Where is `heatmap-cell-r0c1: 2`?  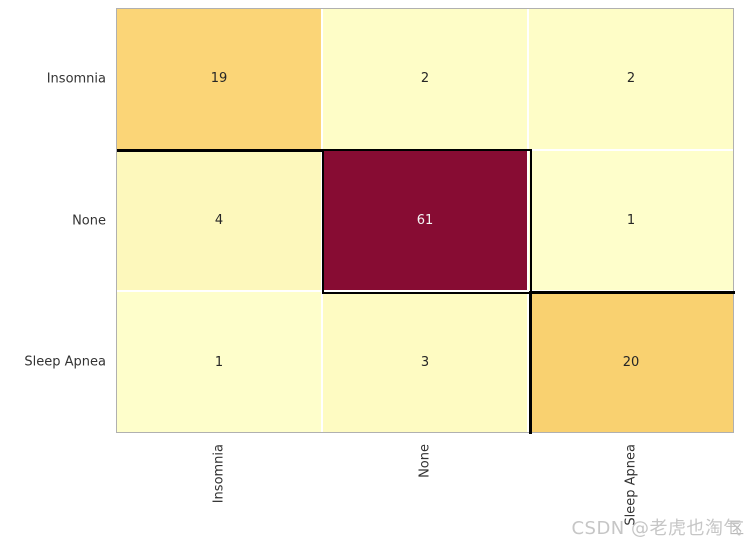 heatmap-cell-r0c1: 2 is located at coordinates (425, 79).